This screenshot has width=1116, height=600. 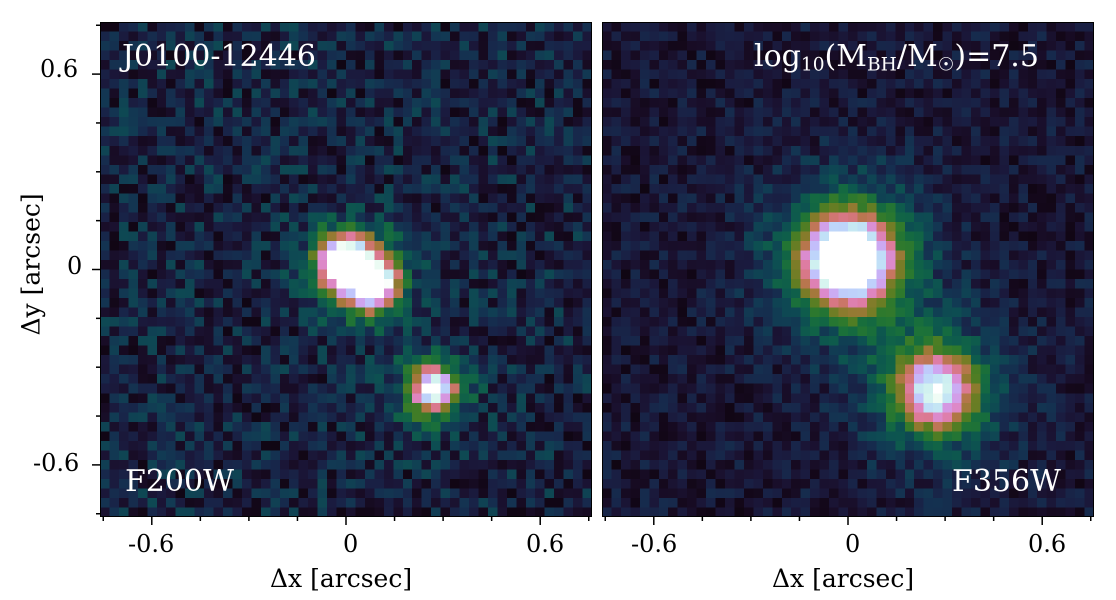 I want to click on y-axis-label: Δy [arcsec], so click(x=31, y=264).